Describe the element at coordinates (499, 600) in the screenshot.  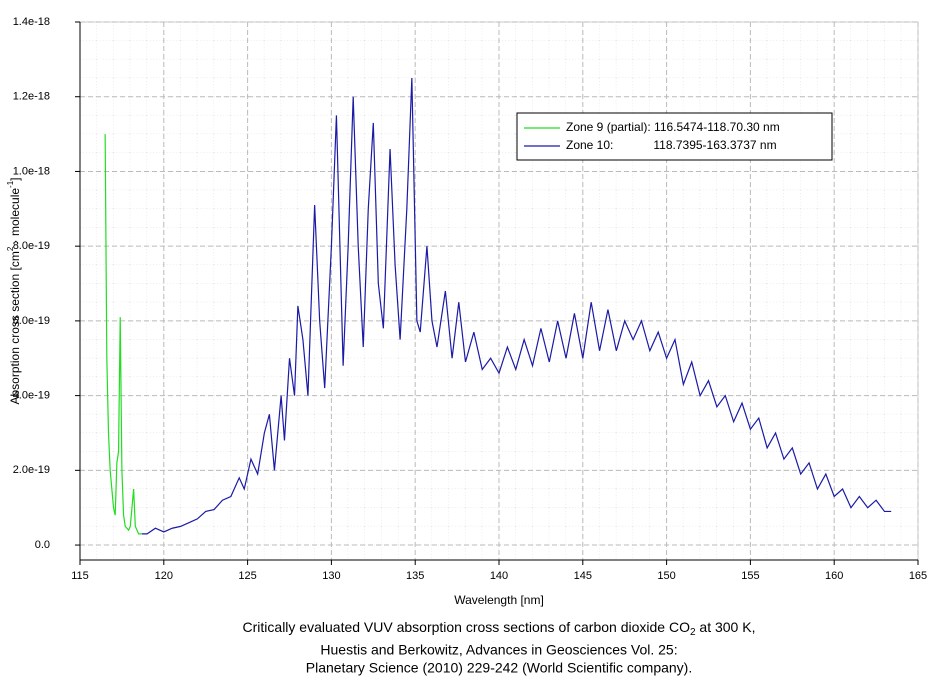
I see `x-axis-label: Wavelength [nm]` at that location.